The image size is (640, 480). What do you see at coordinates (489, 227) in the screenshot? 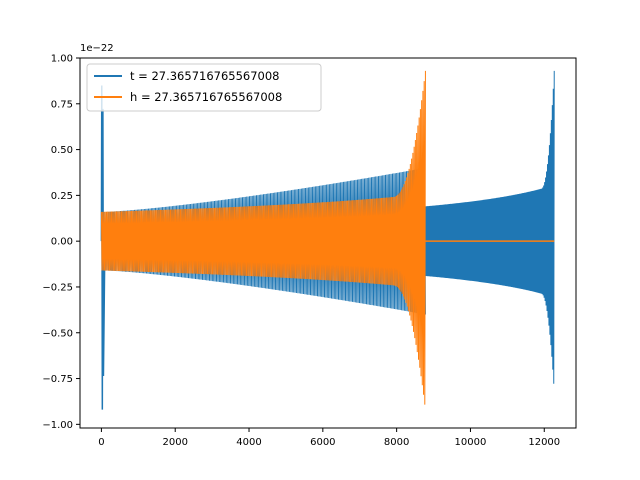
I see `series-t-chirp` at bounding box center [489, 227].